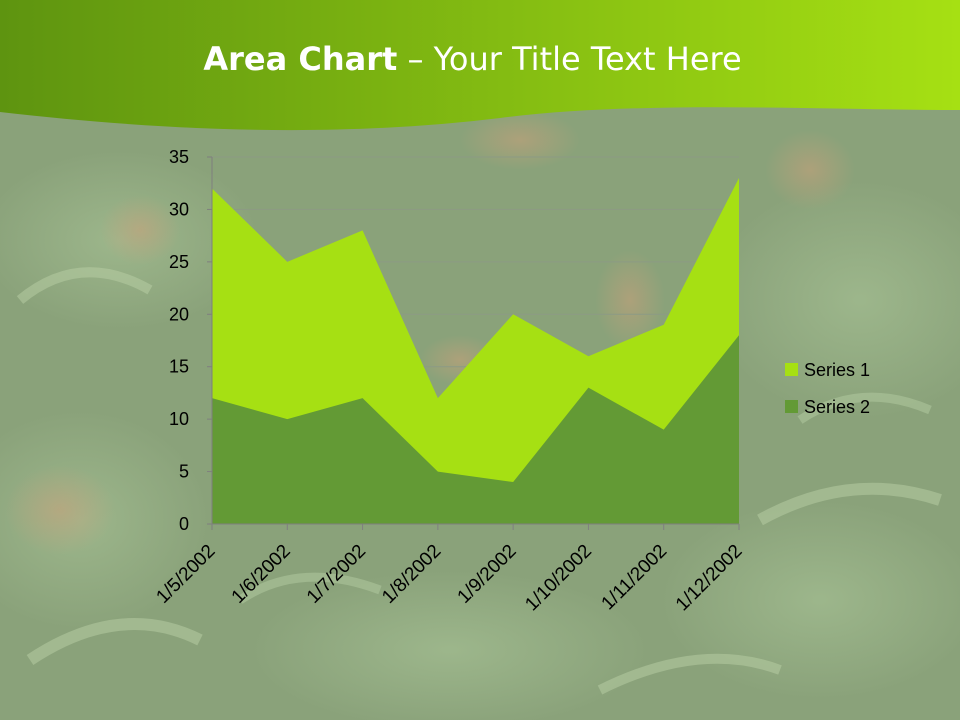  Describe the element at coordinates (184, 524) in the screenshot. I see `y-tick-label: 0` at that location.